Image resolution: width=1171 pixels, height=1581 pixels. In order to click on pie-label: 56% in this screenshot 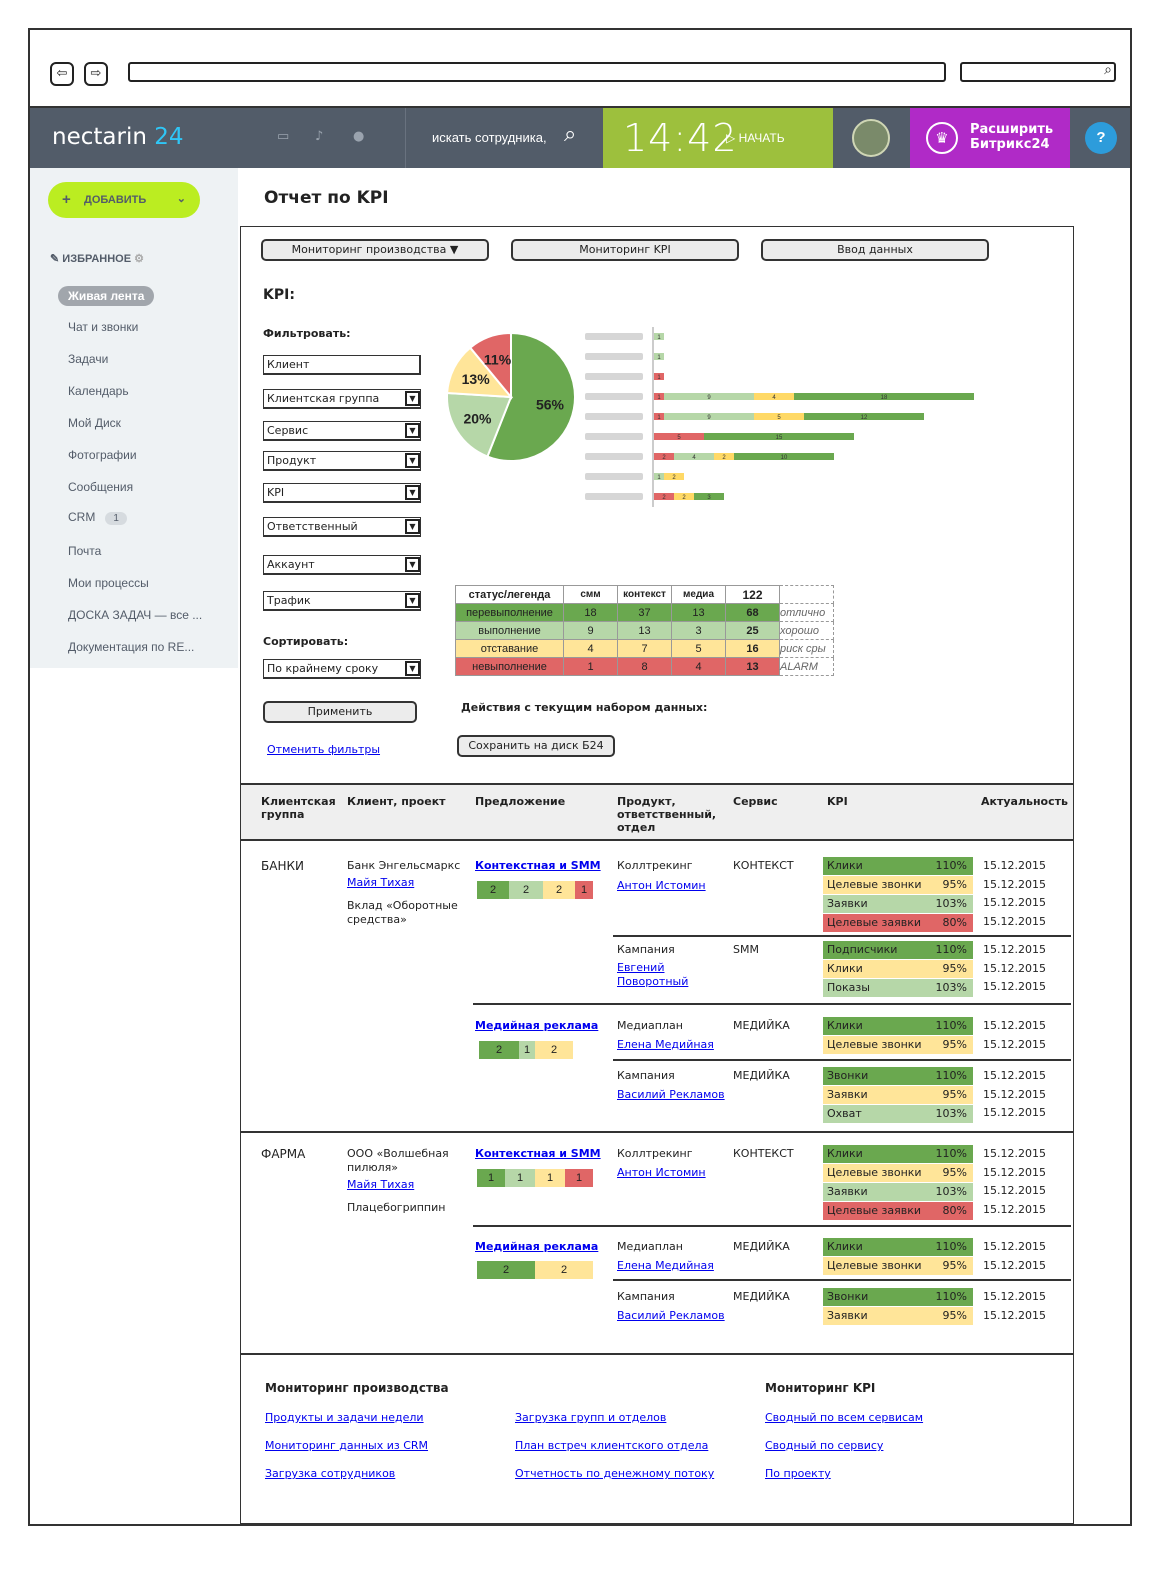, I will do `click(550, 404)`.